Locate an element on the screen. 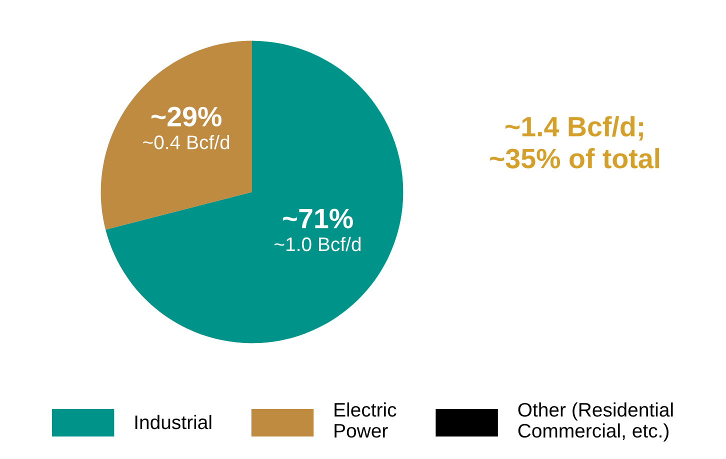  data-label: ~71% is located at coordinates (317, 218).